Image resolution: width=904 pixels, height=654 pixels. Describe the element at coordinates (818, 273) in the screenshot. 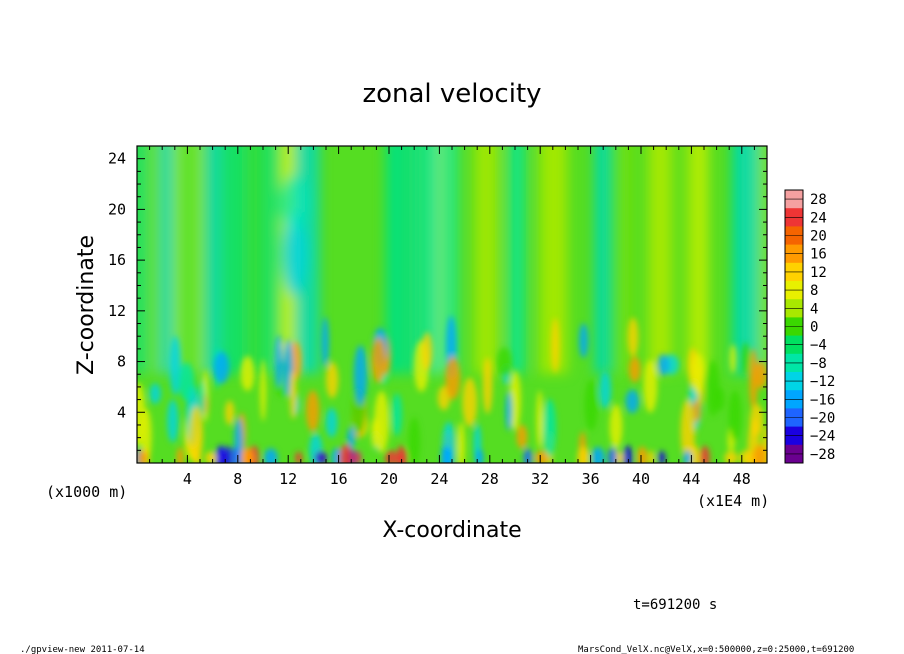

I see `colorbar-label: 12` at that location.